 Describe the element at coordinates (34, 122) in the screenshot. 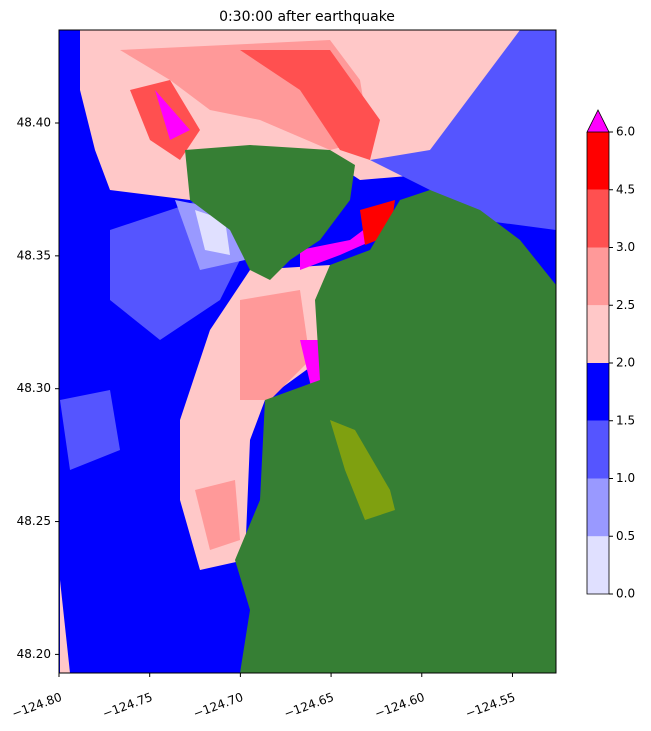

I see `y-tick-label: 48.40` at that location.